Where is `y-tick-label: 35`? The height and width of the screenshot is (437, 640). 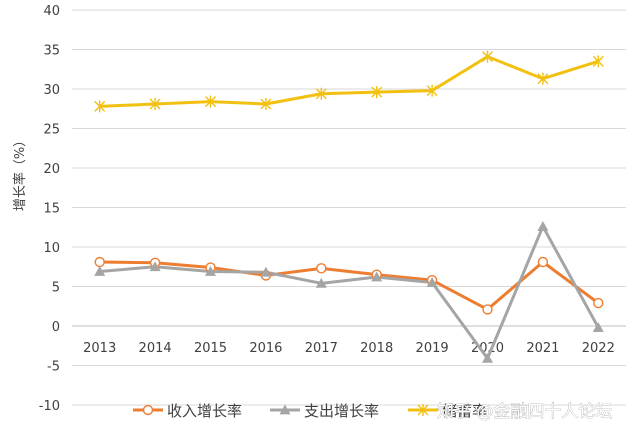
y-tick-label: 35 is located at coordinates (51, 51).